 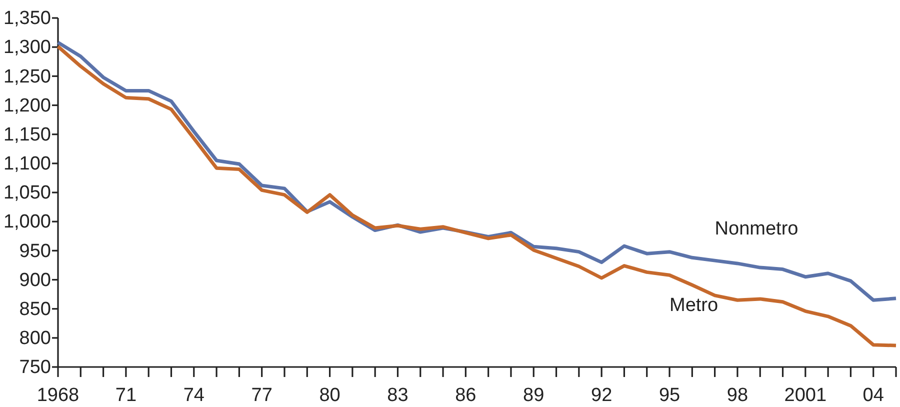 I want to click on x-tick-label: 83, so click(x=397, y=395).